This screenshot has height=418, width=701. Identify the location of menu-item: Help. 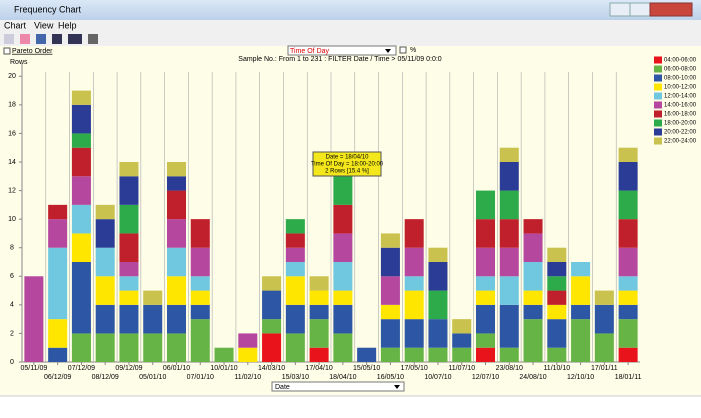
(67, 25).